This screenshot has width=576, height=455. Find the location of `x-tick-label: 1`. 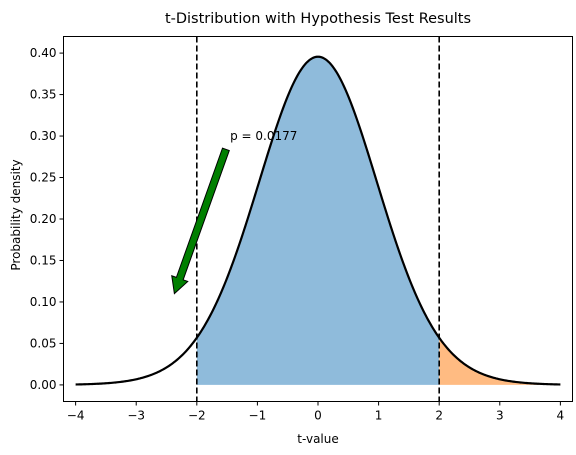

x-tick-label: 1 is located at coordinates (379, 416).